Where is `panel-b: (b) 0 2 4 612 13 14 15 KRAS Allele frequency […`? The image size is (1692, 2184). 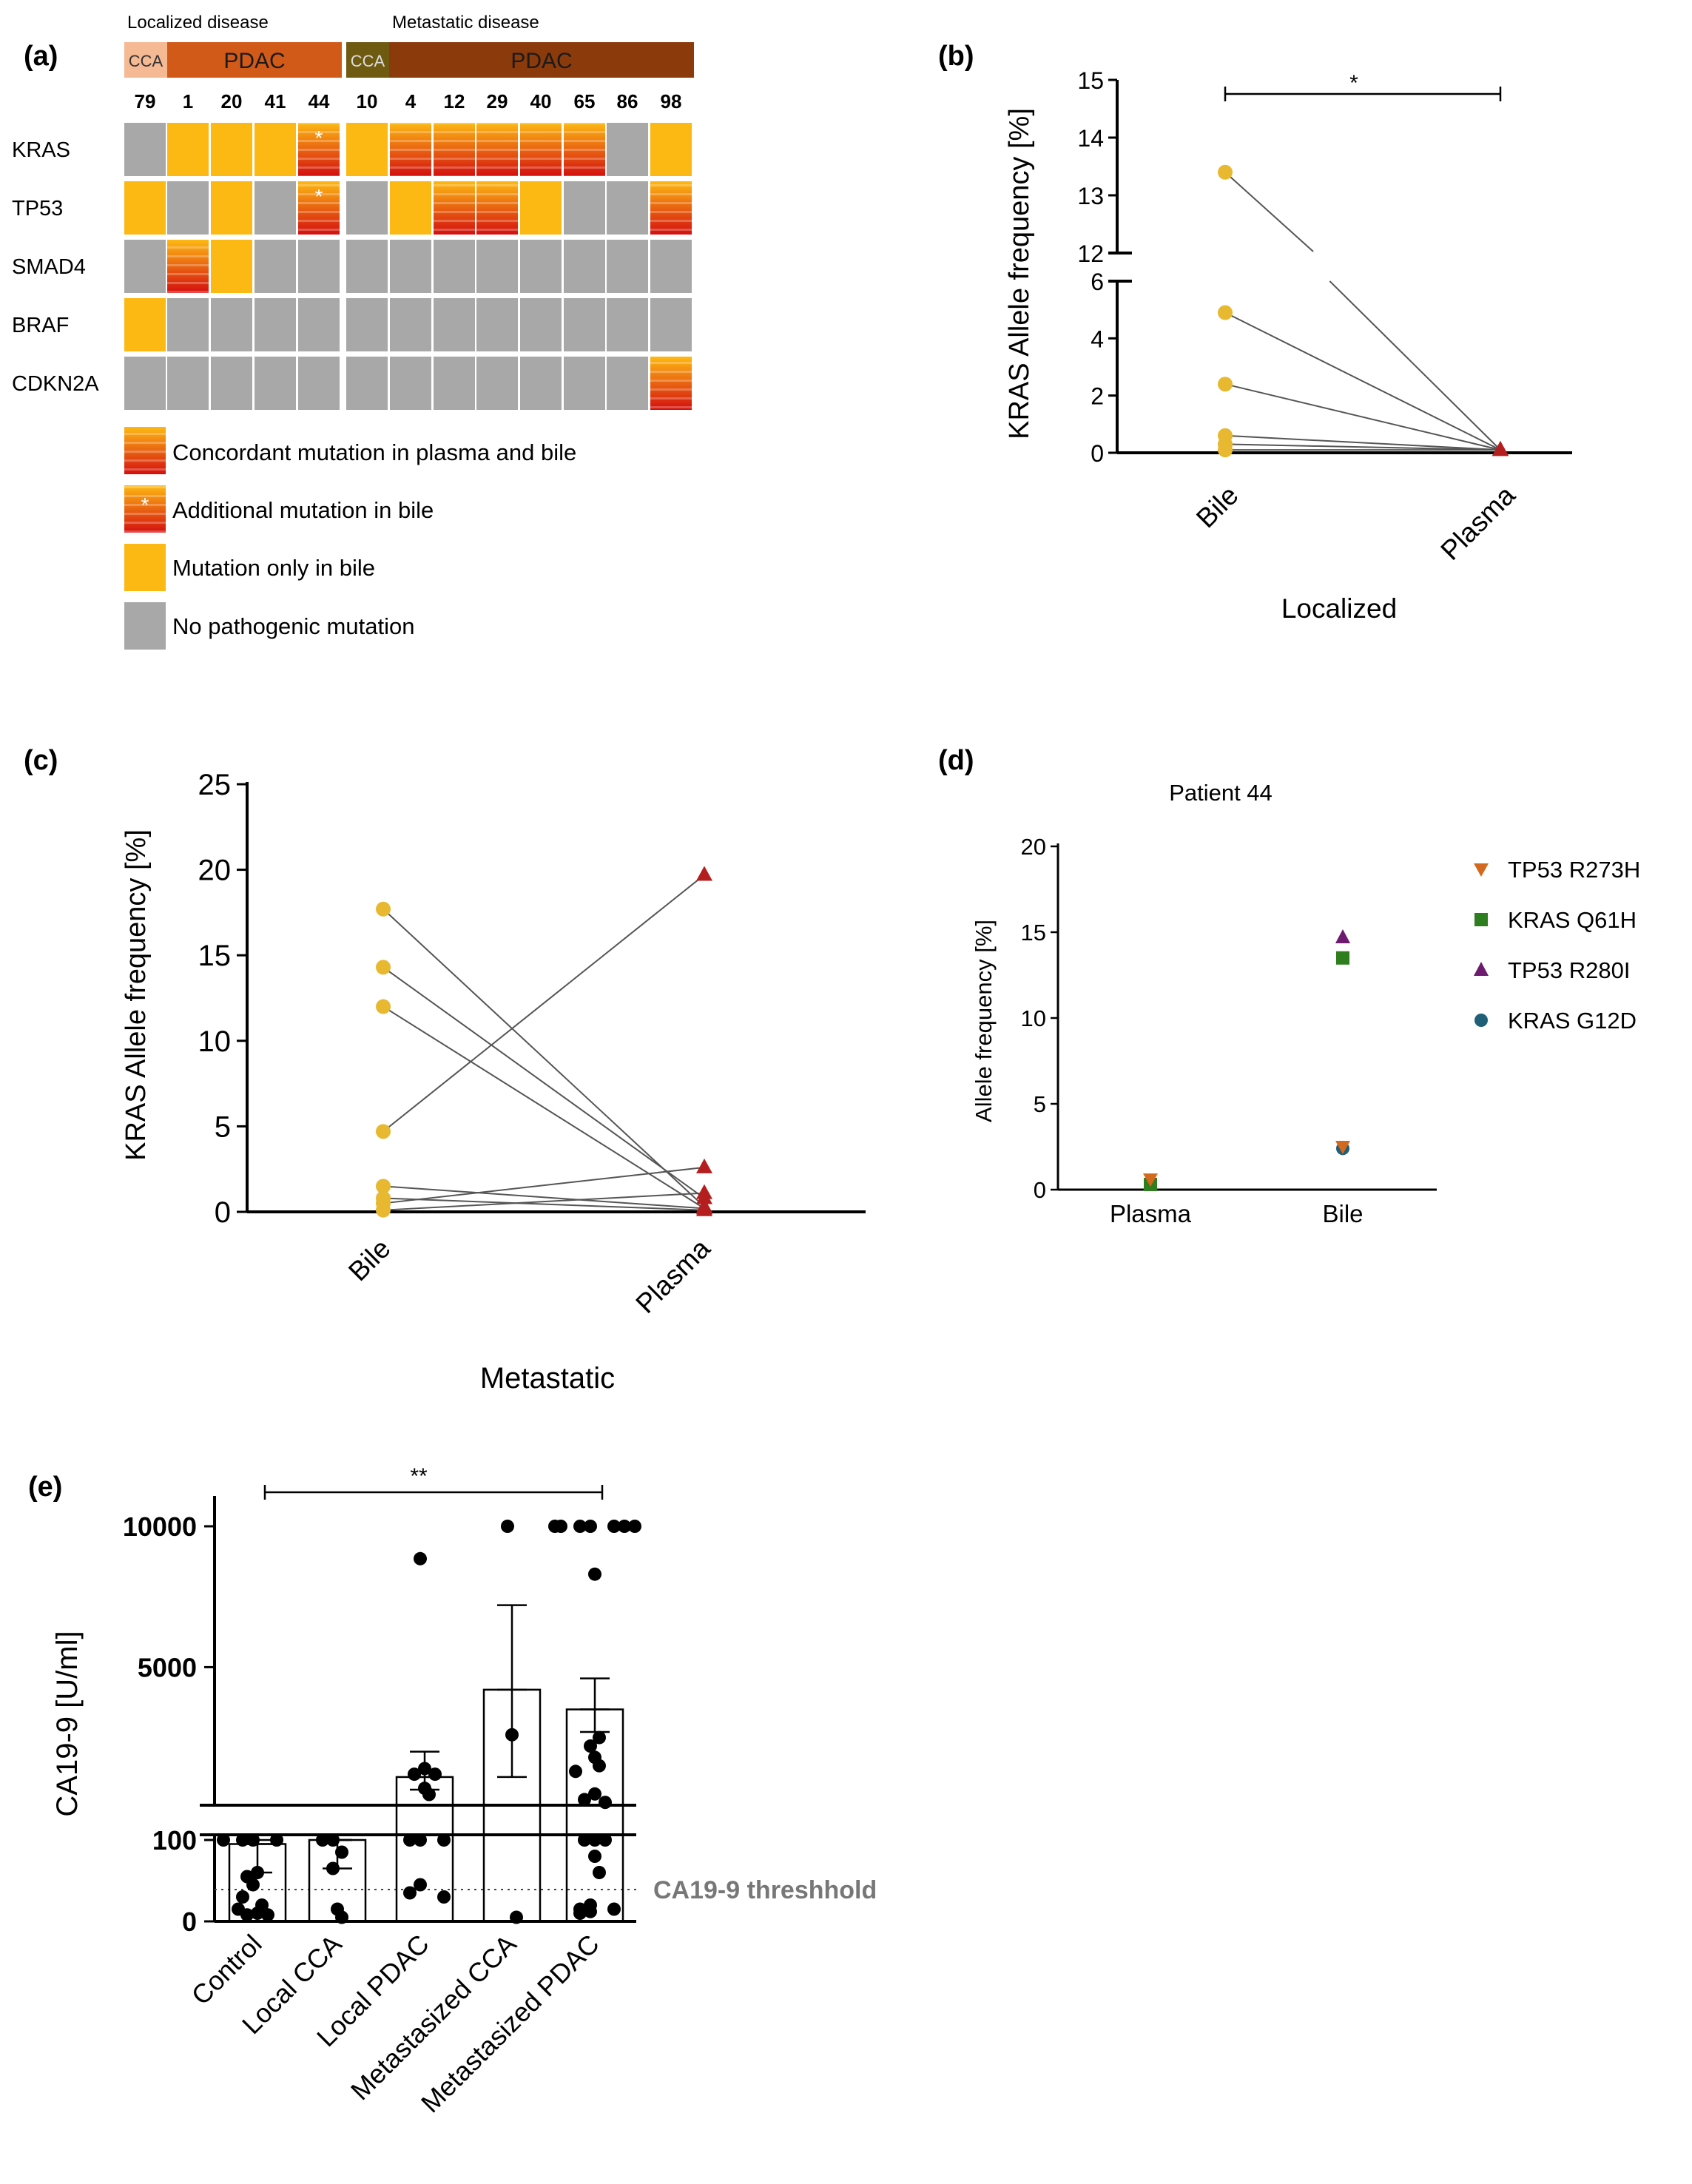 panel-b: (b) 0 2 4 612 13 14 15 KRAS Allele frequency [… is located at coordinates (1255, 333).